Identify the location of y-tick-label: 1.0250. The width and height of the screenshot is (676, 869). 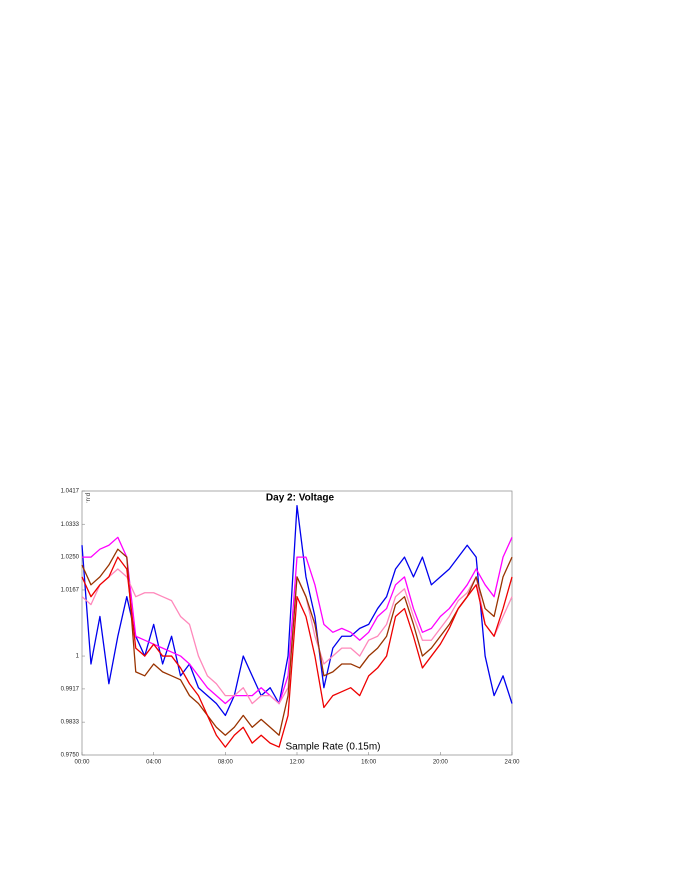
(70, 558).